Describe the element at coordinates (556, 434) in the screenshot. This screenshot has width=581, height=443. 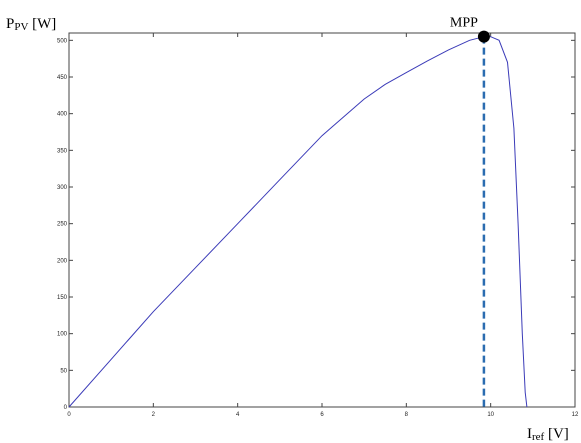
I see `x-axis-title-unit: [V]` at that location.